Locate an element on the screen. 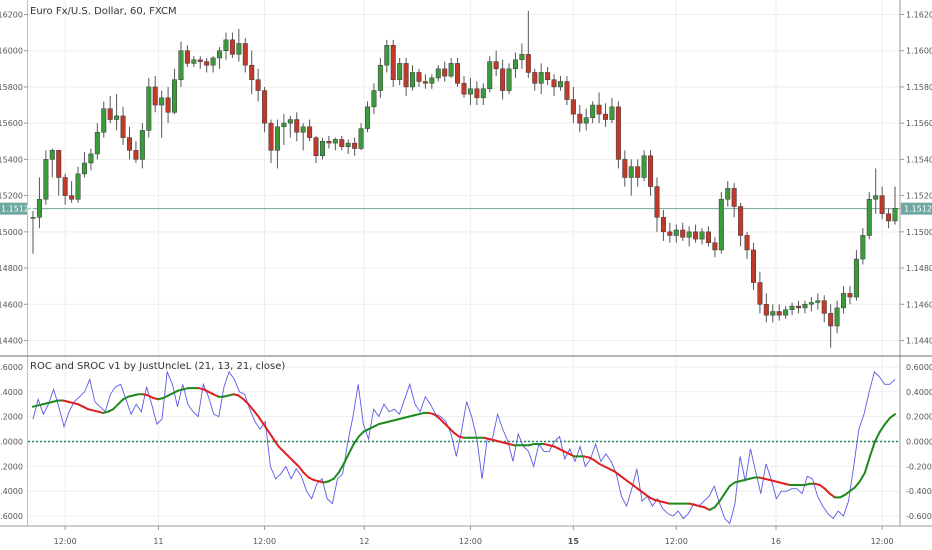  price-tick-label-right: 1.15800 is located at coordinates (919, 87).